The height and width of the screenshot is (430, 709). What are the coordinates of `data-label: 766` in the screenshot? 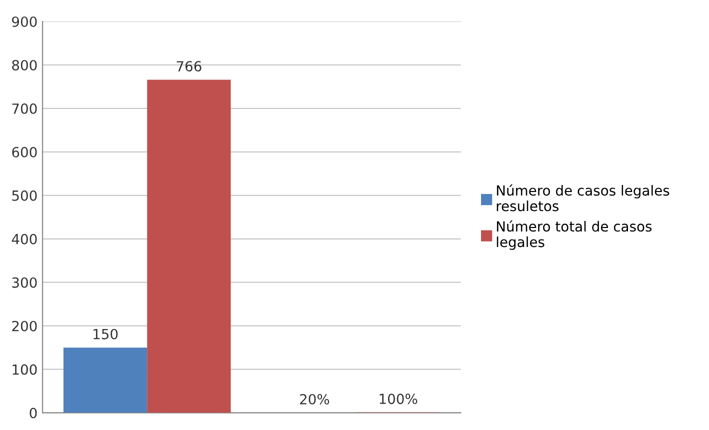 It's located at (189, 66).